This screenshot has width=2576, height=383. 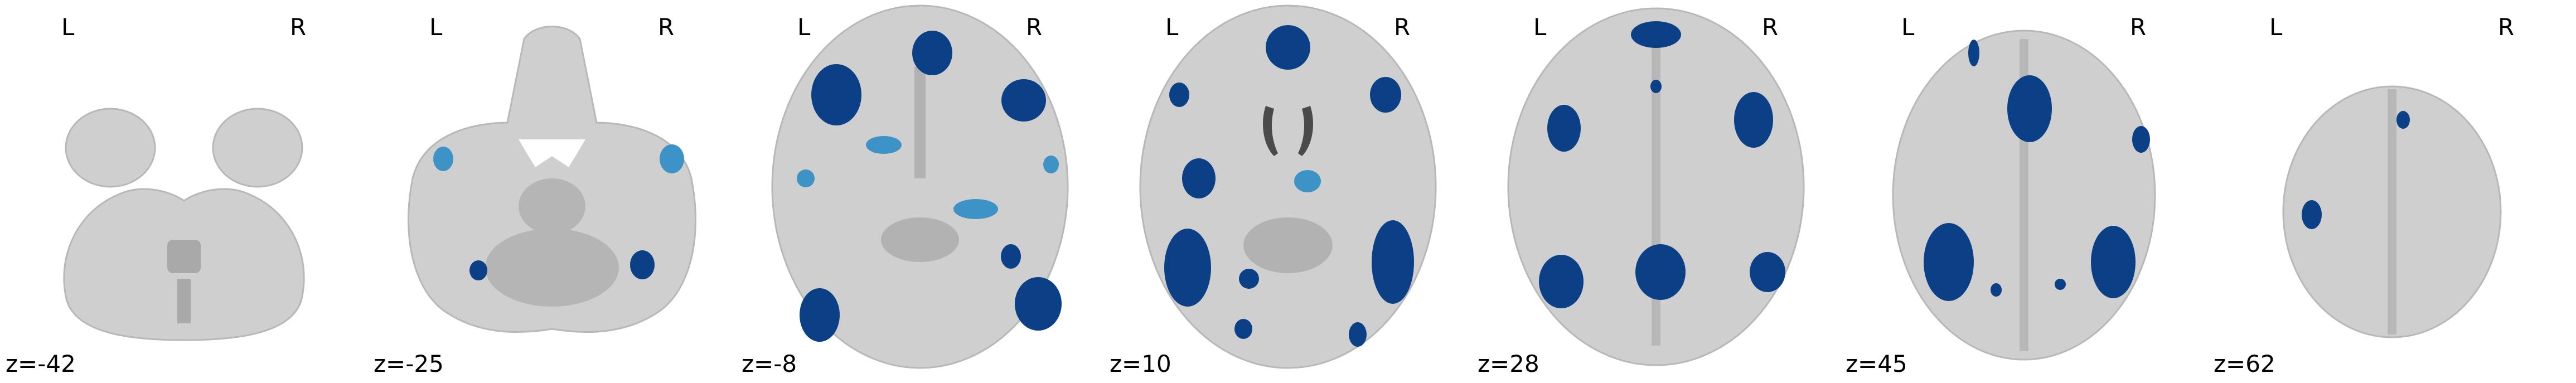 I want to click on slice-panel-2: L R z=-25, so click(x=552, y=192).